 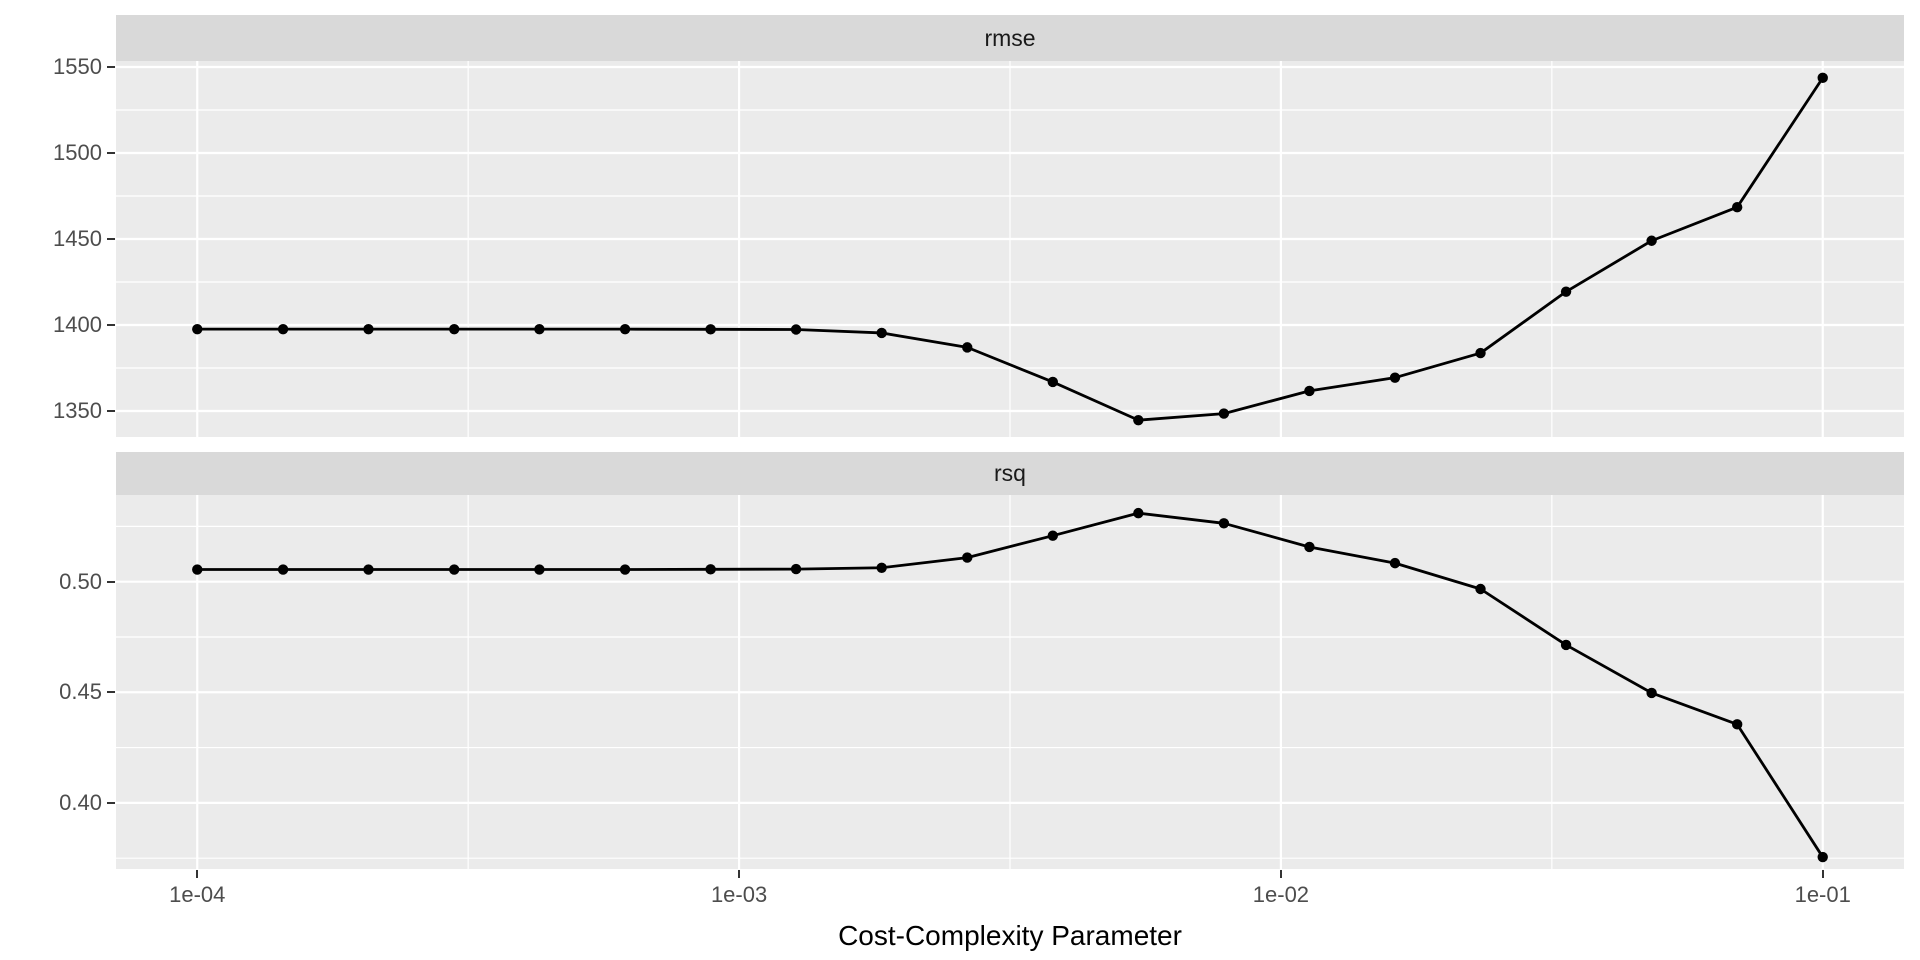 What do you see at coordinates (77, 67) in the screenshot?
I see `y-tick-label: 1550` at bounding box center [77, 67].